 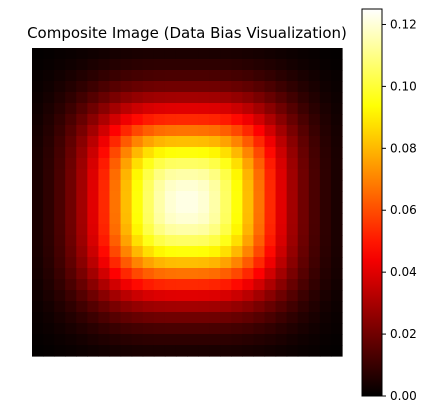 I want to click on colorbar: 0.00 0.02 0.04 0.06 0.08 0.10 0.12, so click(x=389, y=205).